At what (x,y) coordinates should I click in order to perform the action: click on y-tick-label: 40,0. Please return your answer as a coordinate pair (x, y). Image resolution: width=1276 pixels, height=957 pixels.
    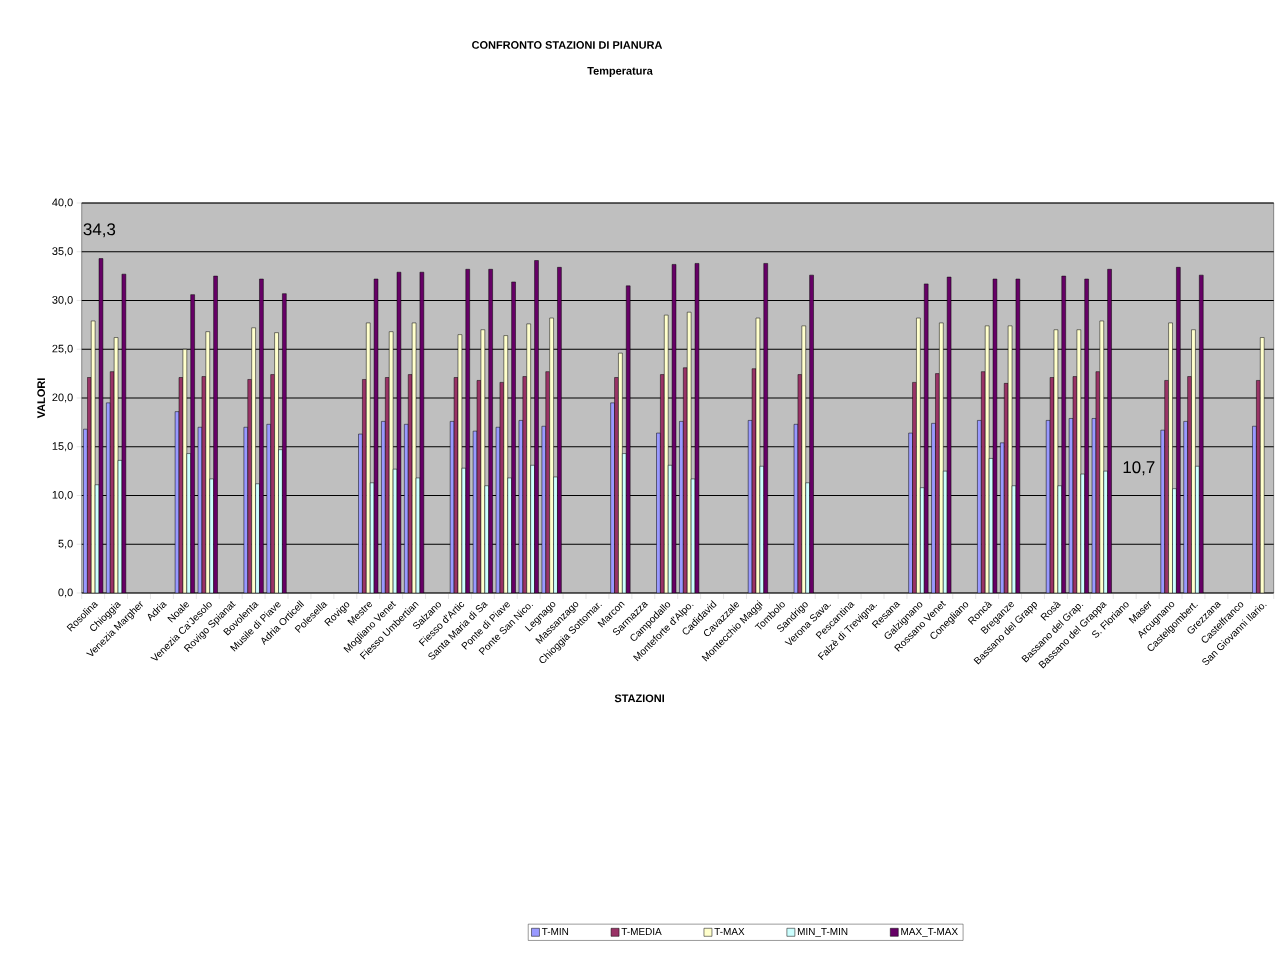
    Looking at the image, I should click on (62, 203).